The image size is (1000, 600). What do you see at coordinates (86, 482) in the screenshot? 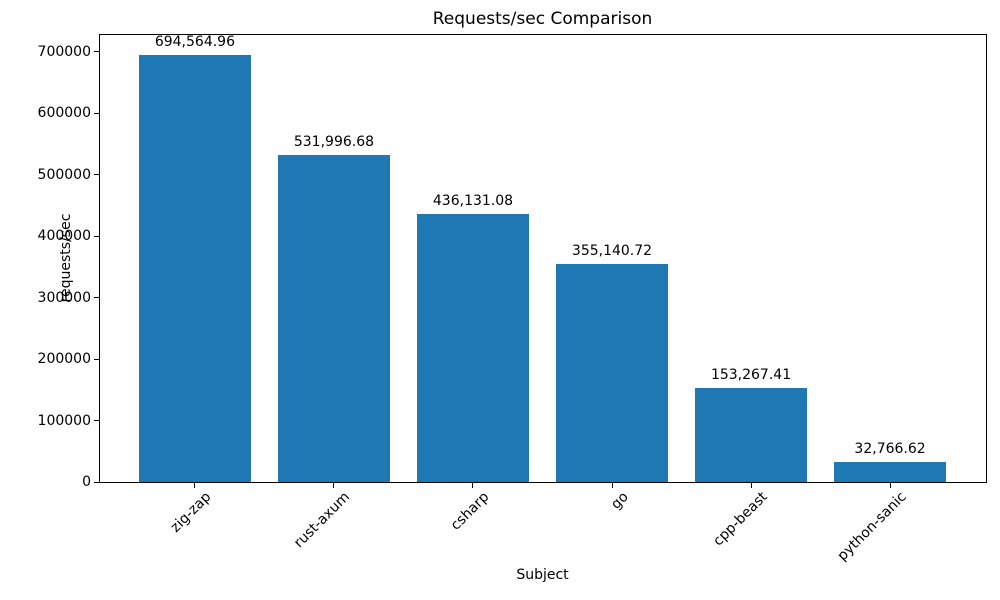
I see `y-tick-label: 0` at bounding box center [86, 482].